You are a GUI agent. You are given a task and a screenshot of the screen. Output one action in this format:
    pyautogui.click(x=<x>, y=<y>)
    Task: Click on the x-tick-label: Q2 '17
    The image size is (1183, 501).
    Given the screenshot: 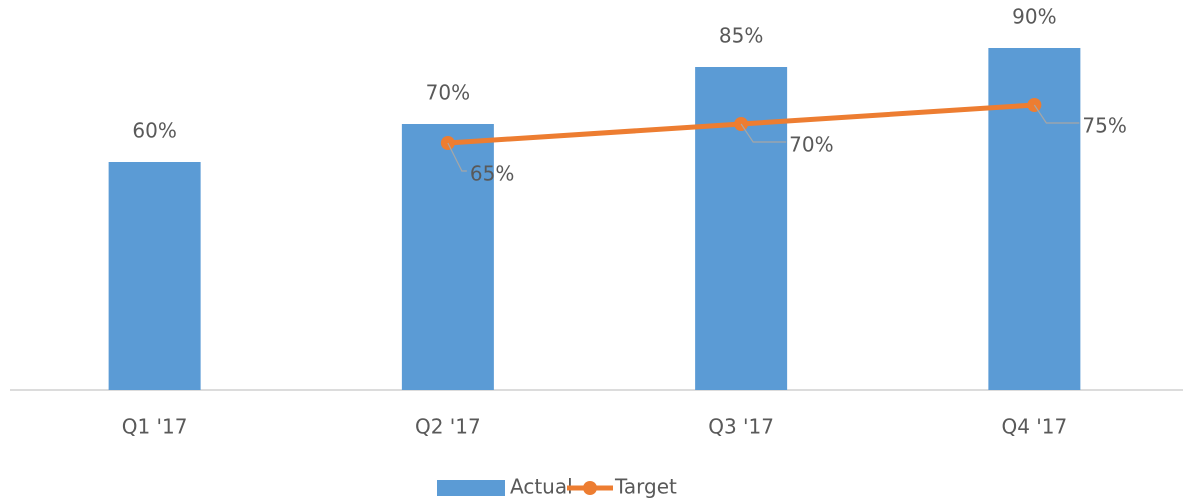 What is the action you would take?
    pyautogui.click(x=448, y=427)
    